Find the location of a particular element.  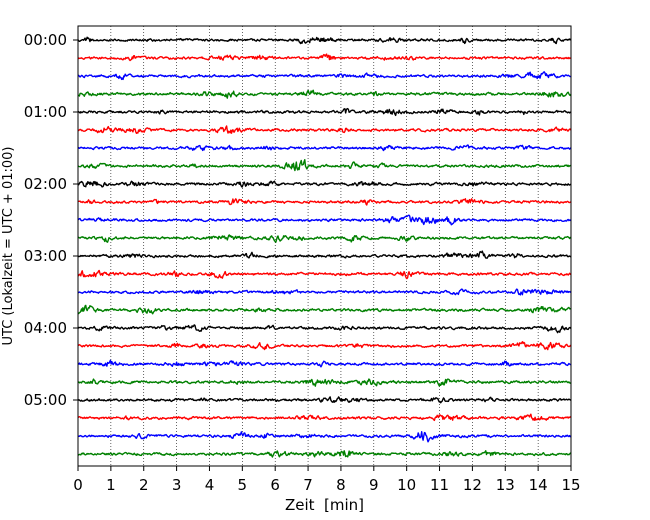

x-tick-label: 11 is located at coordinates (439, 485).